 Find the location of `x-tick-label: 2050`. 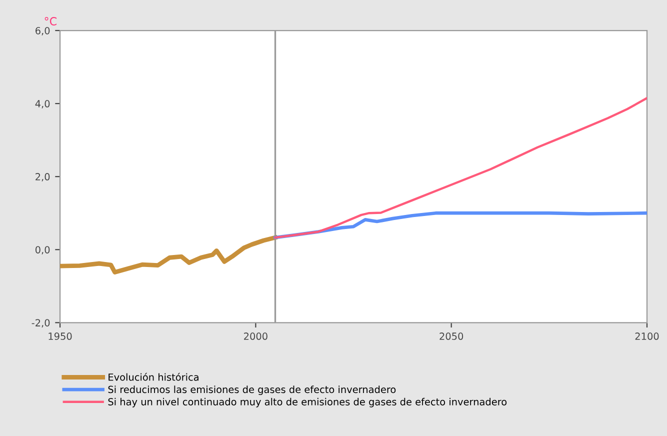

x-tick-label: 2050 is located at coordinates (452, 336).